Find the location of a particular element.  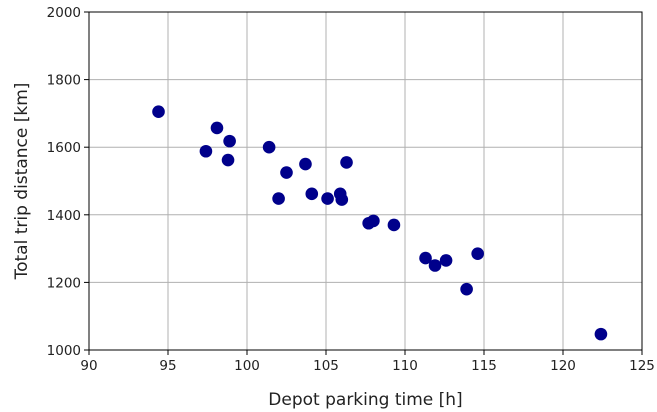

x-tick-label: 95 is located at coordinates (167, 366).